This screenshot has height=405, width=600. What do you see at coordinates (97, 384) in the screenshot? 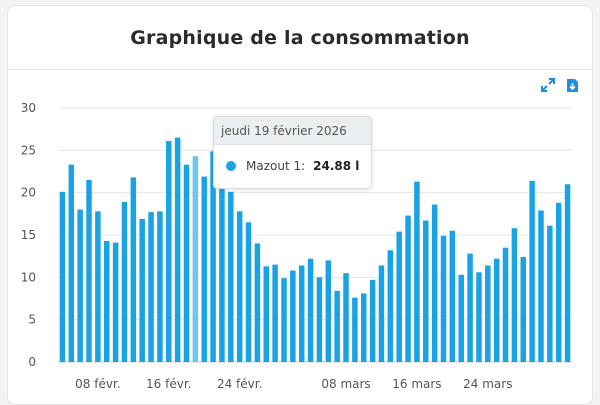
I see `x-tick-label: 08 févr.` at bounding box center [97, 384].